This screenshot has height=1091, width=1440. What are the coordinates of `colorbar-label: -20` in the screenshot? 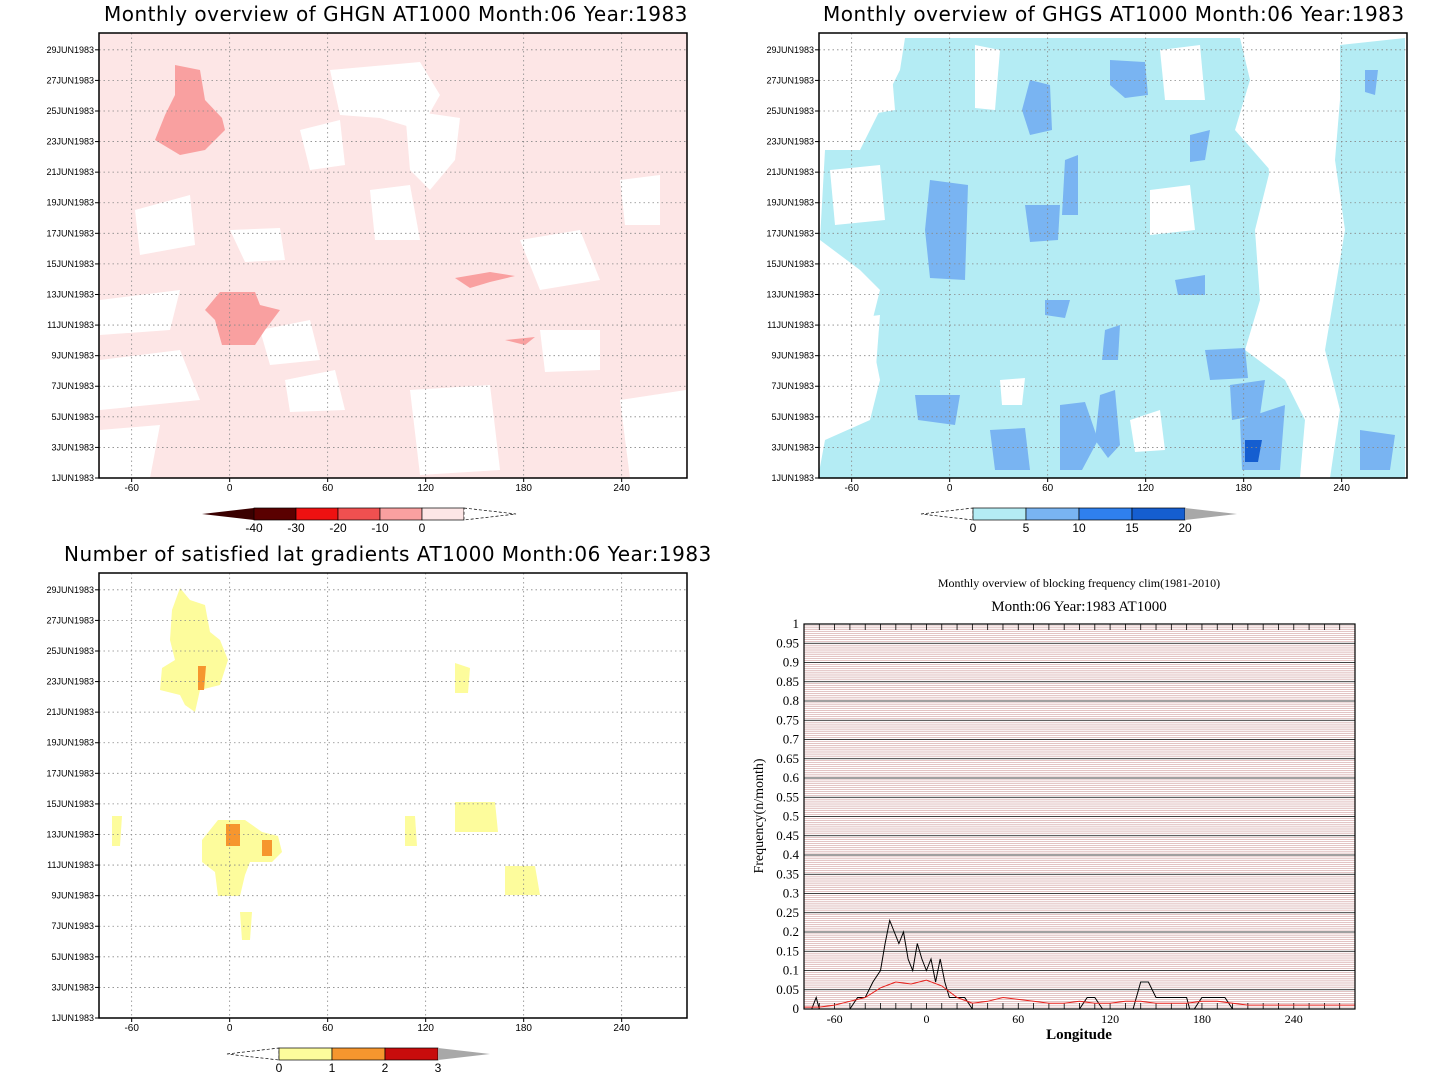 It's located at (338, 528).